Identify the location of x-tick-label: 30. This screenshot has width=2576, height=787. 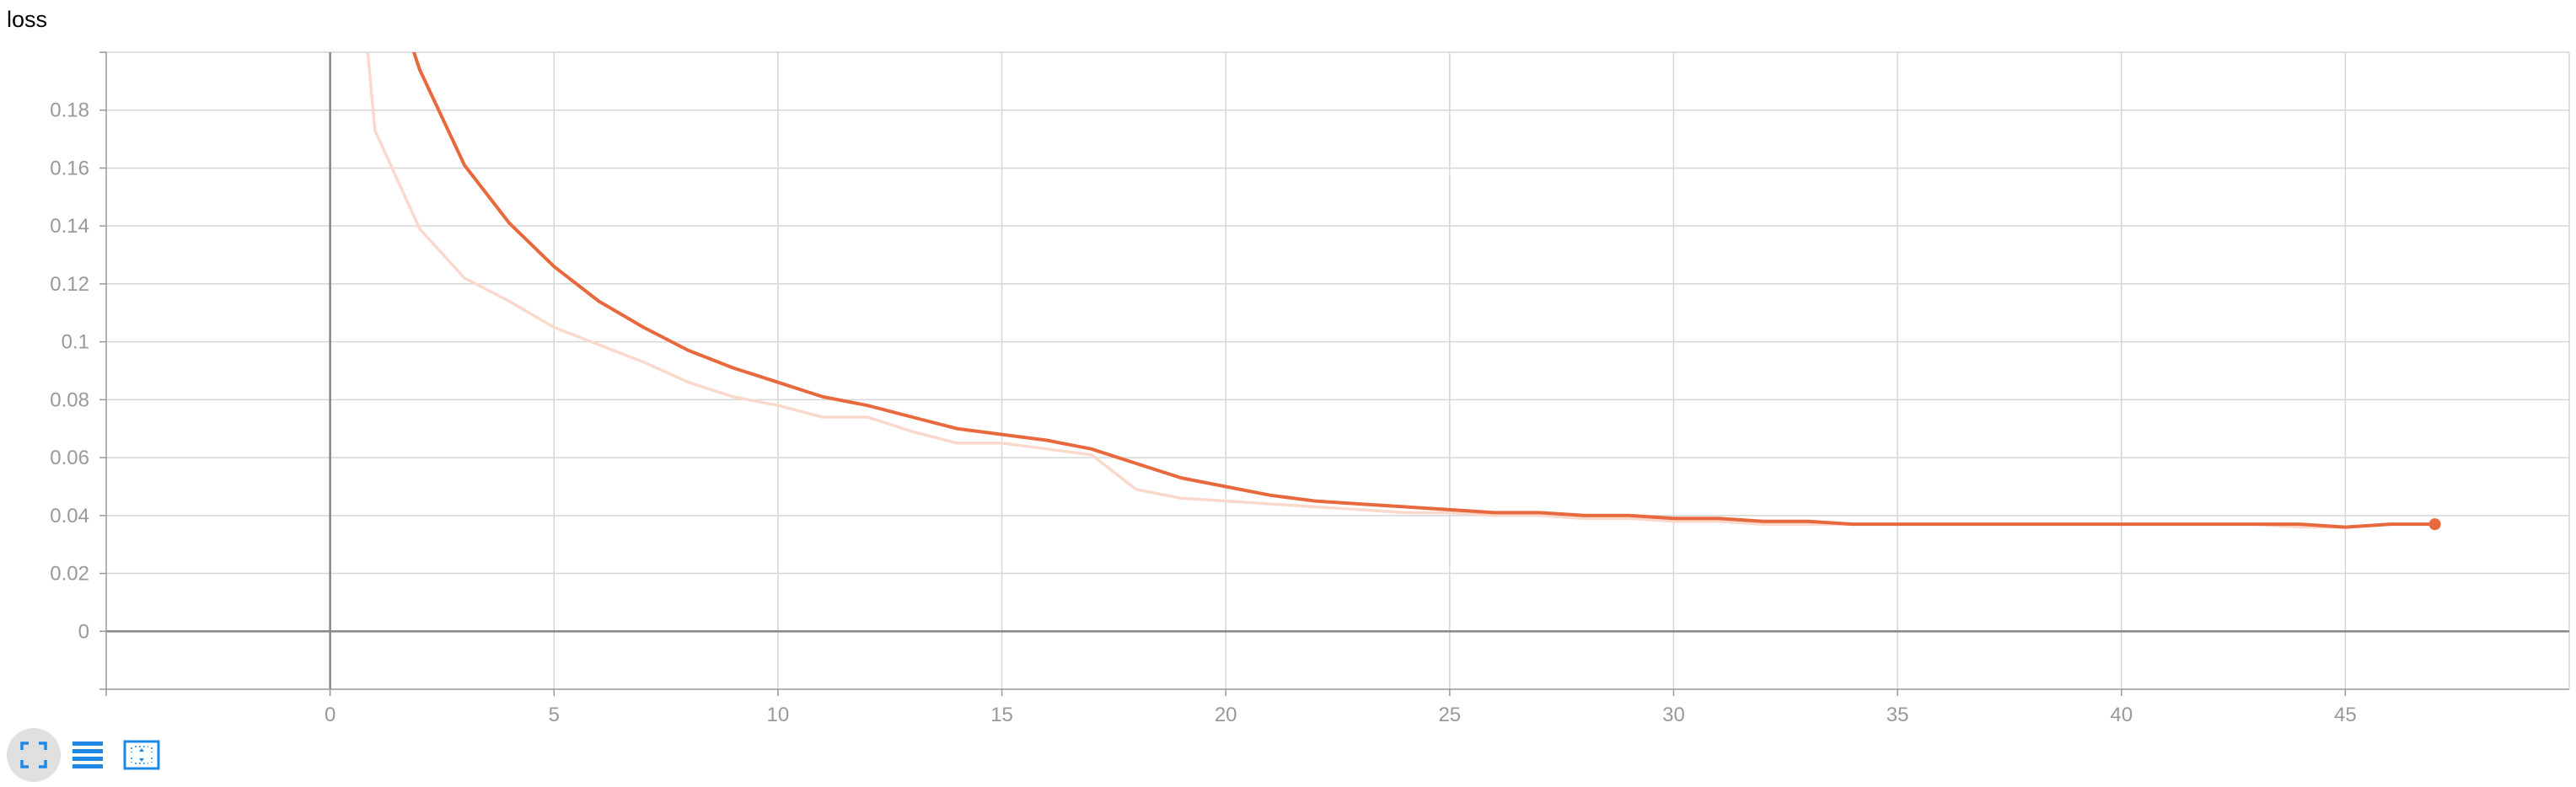
(1673, 715).